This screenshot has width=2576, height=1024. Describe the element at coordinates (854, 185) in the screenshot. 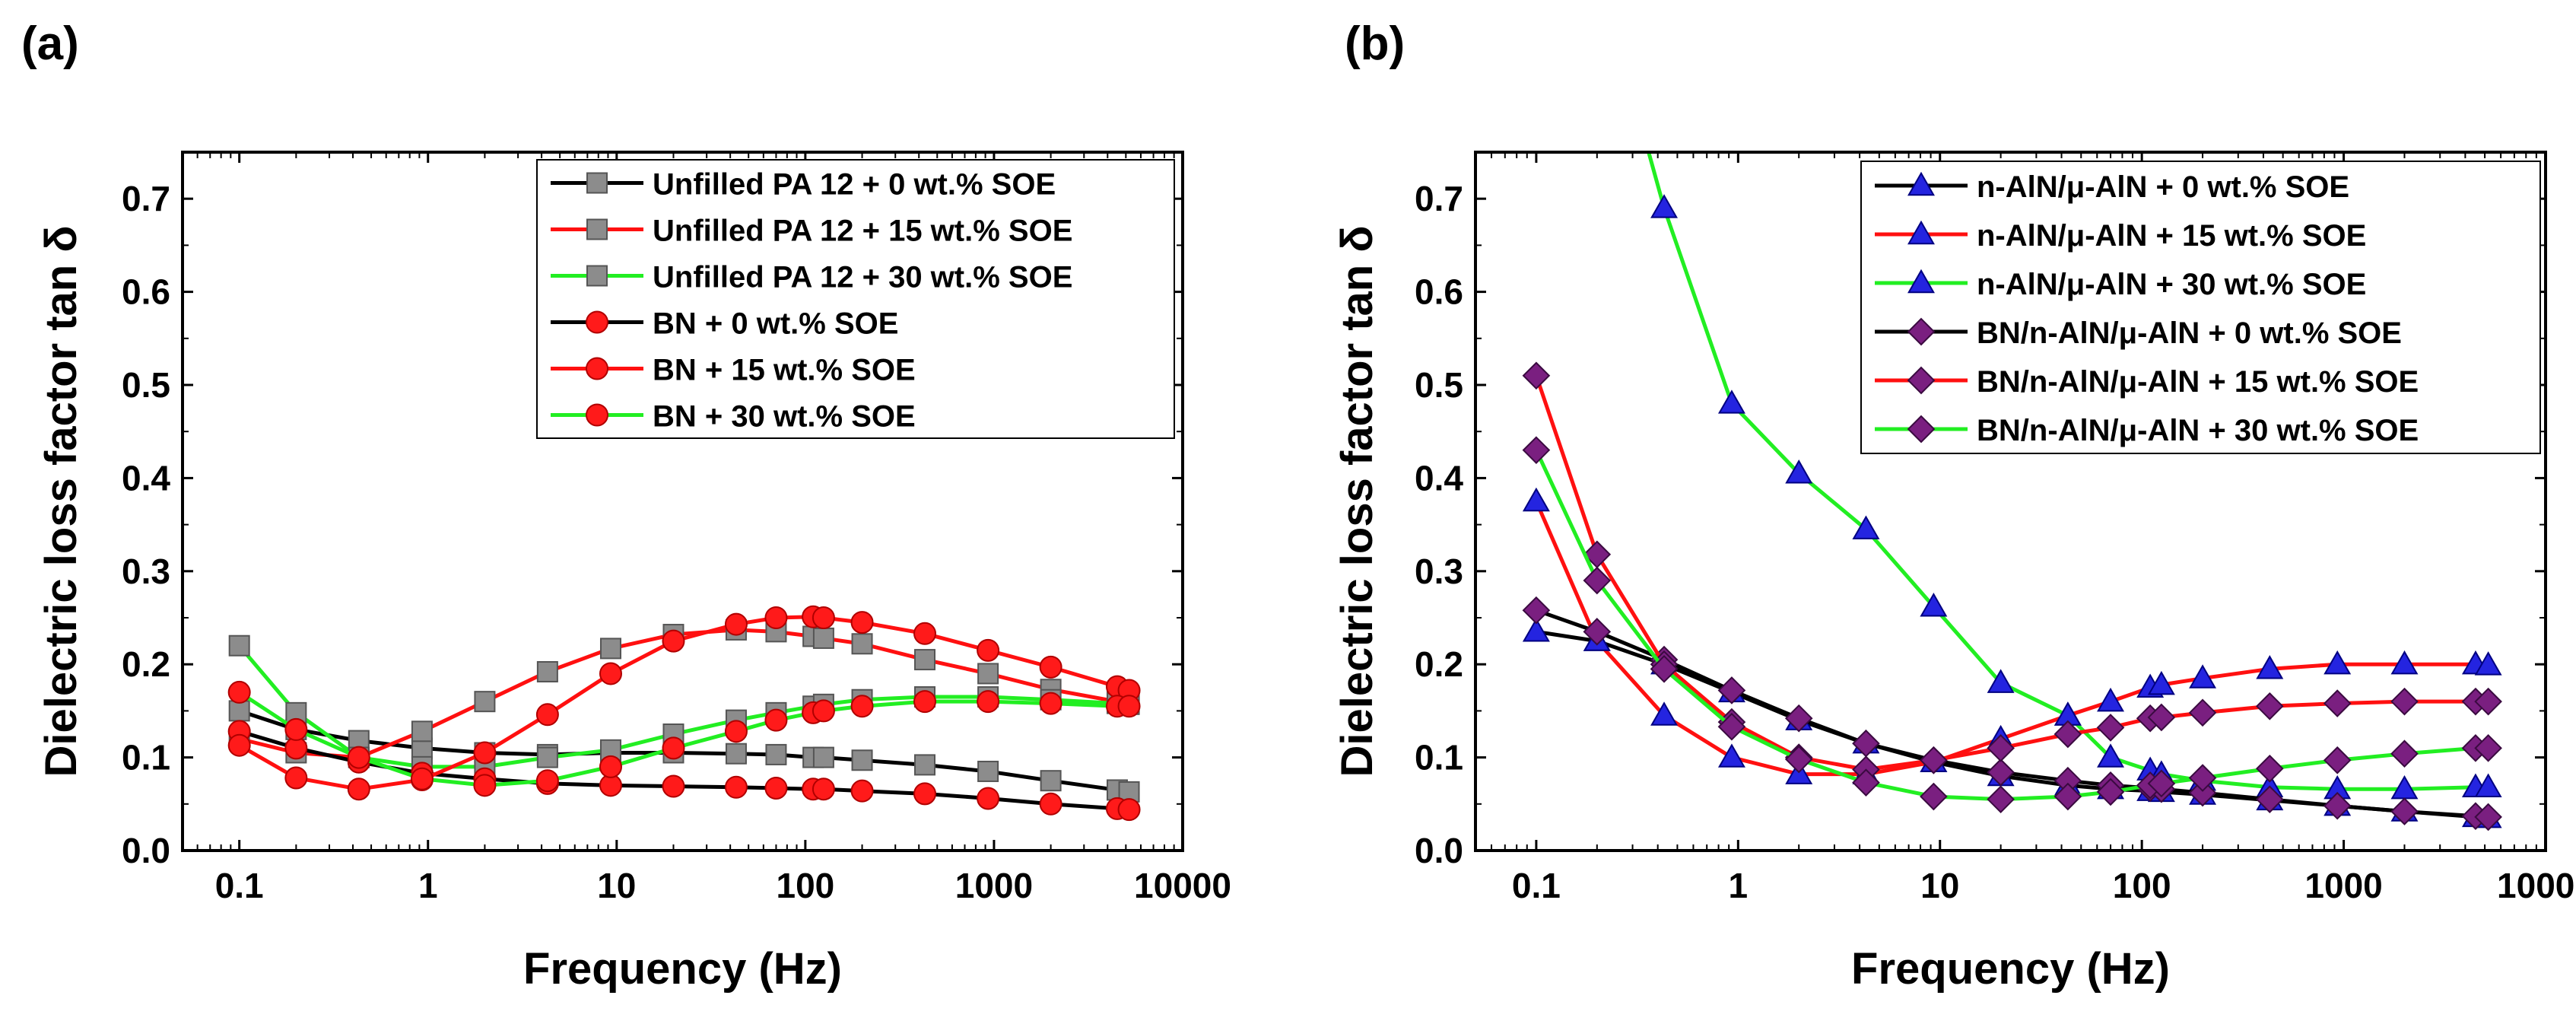

I see `chart-a-legend-label: Unfilled PA 12 + 0 wt.% SOE` at that location.